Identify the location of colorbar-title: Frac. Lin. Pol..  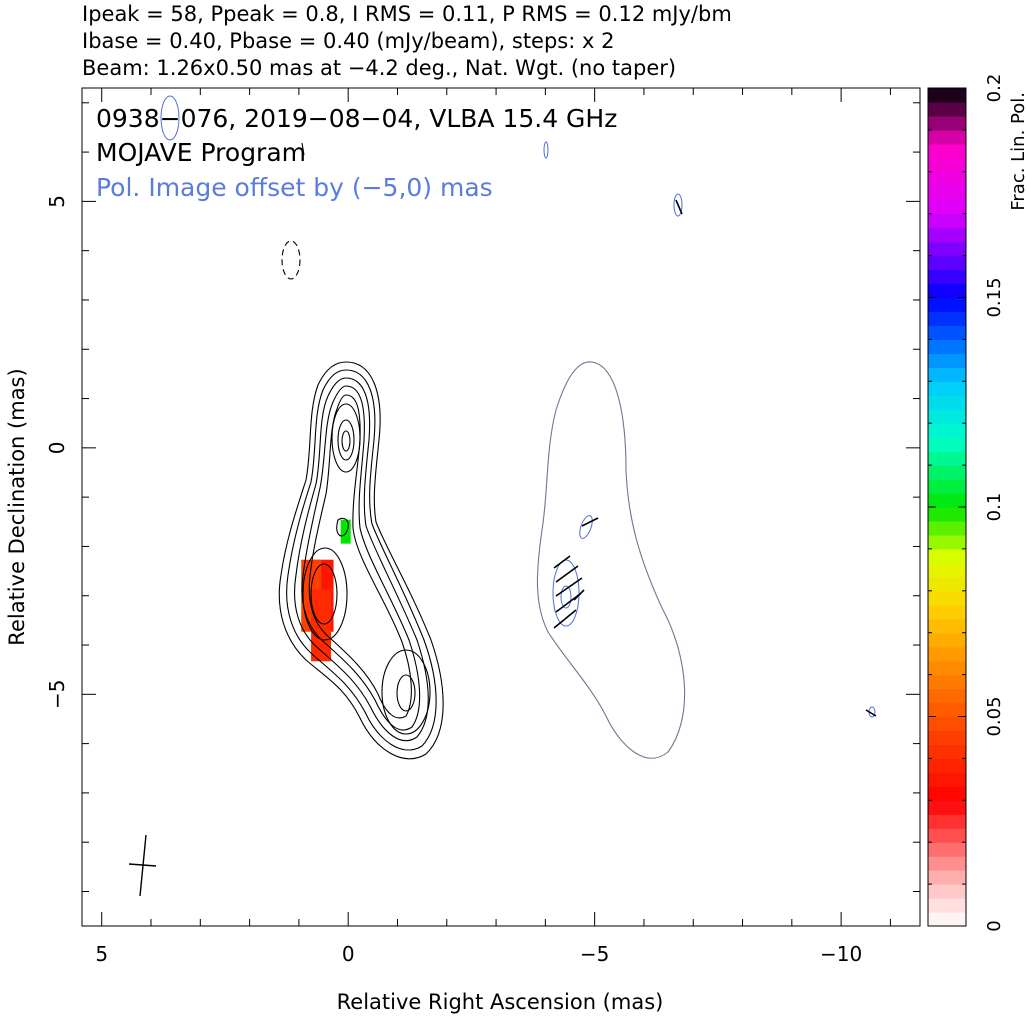
(1017, 151).